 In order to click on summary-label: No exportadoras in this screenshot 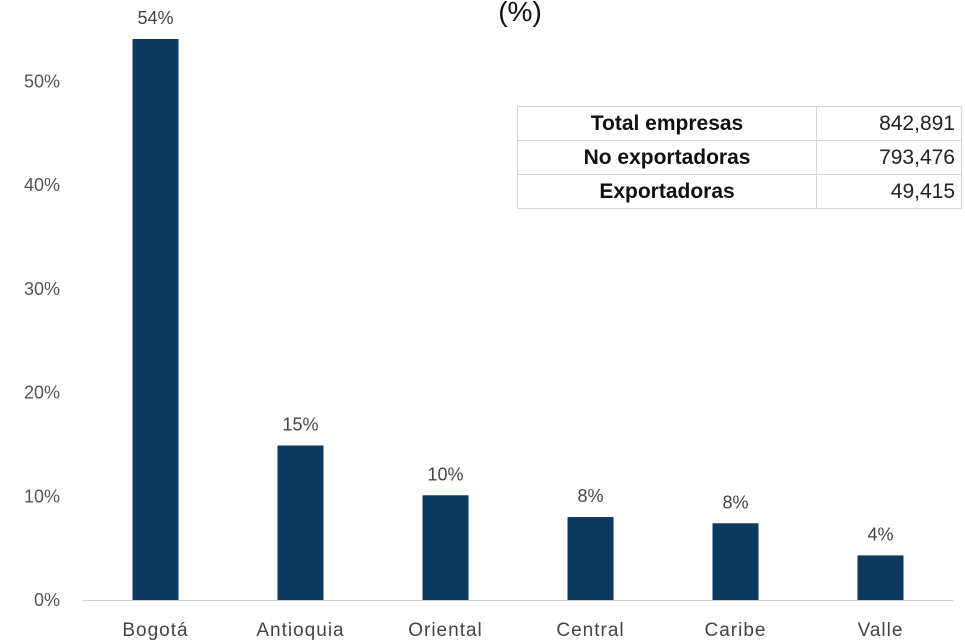, I will do `click(667, 157)`.